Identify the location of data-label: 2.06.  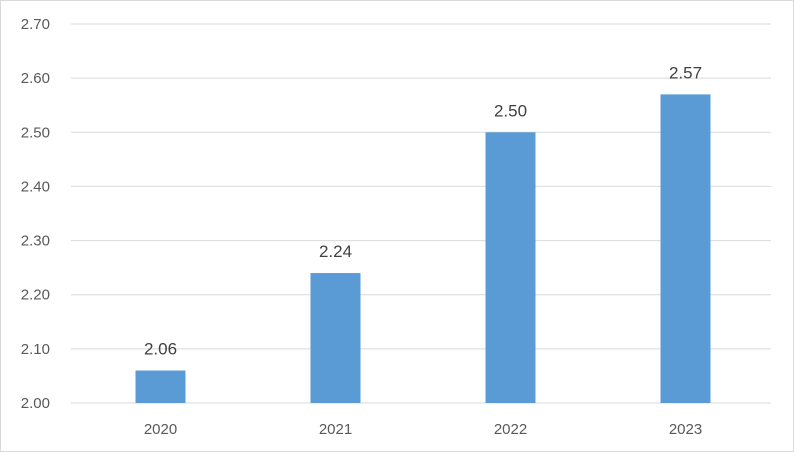
(160, 349).